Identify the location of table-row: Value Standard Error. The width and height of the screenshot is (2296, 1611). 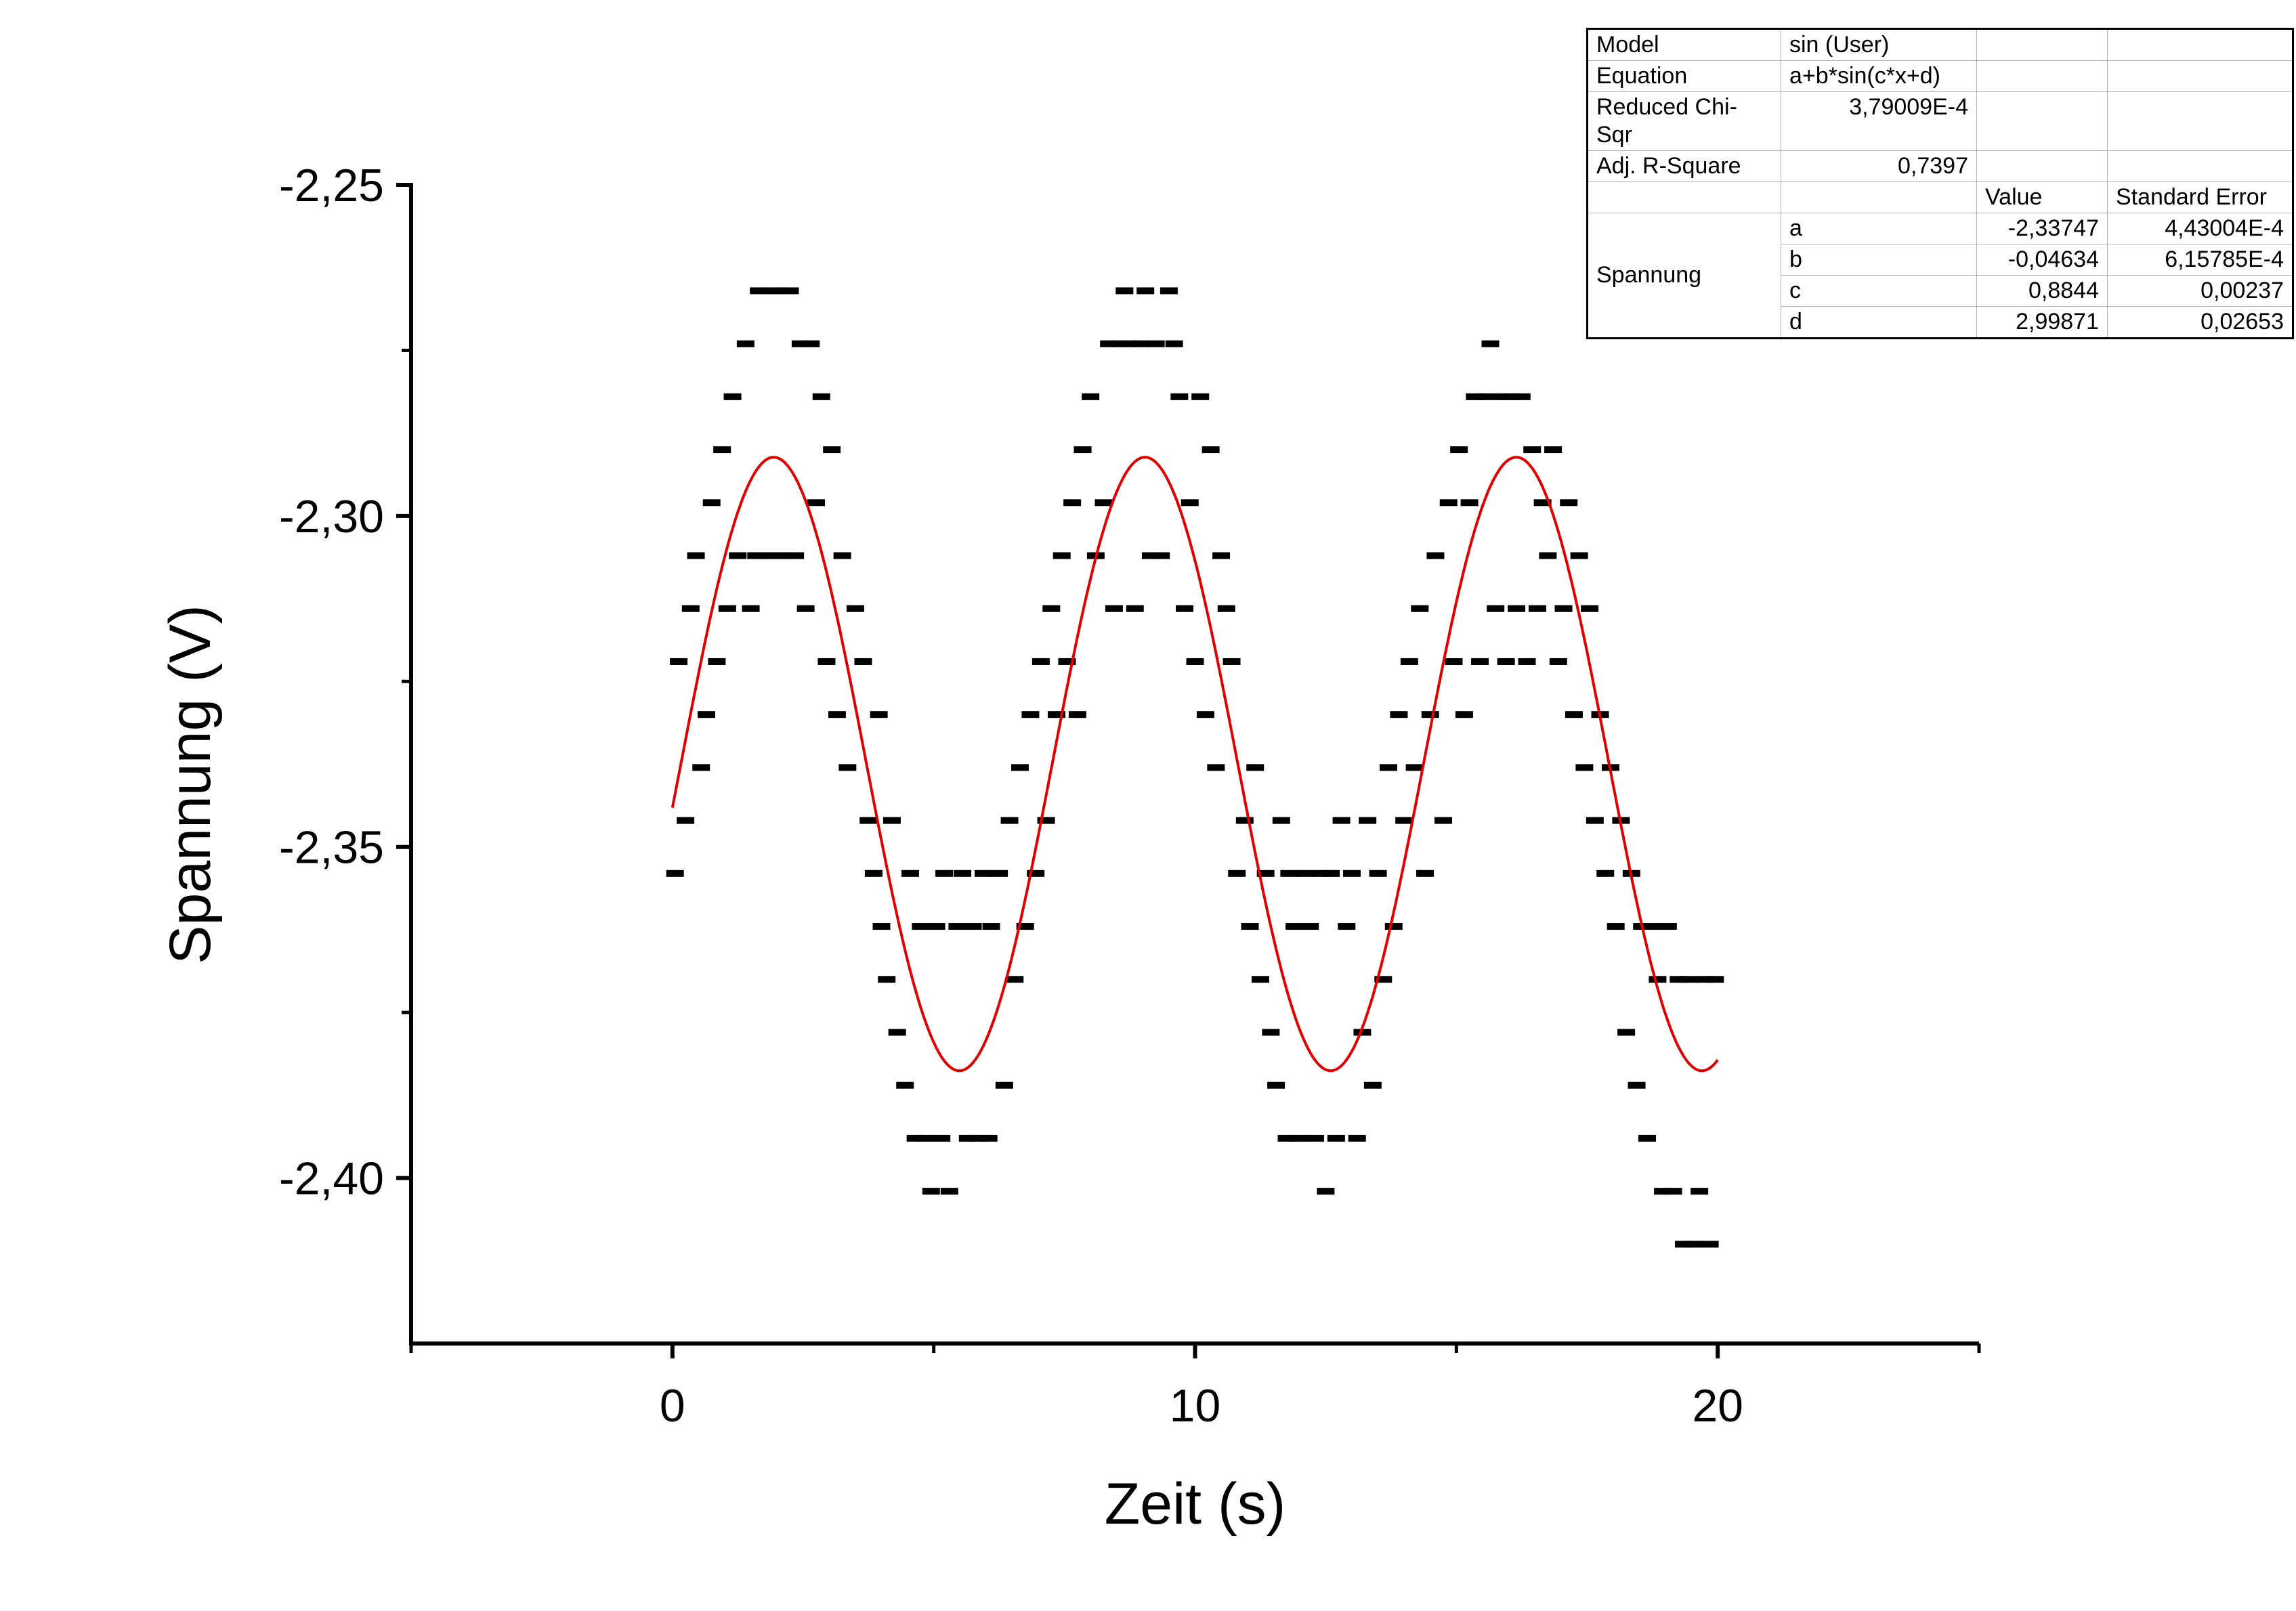
(1940, 197).